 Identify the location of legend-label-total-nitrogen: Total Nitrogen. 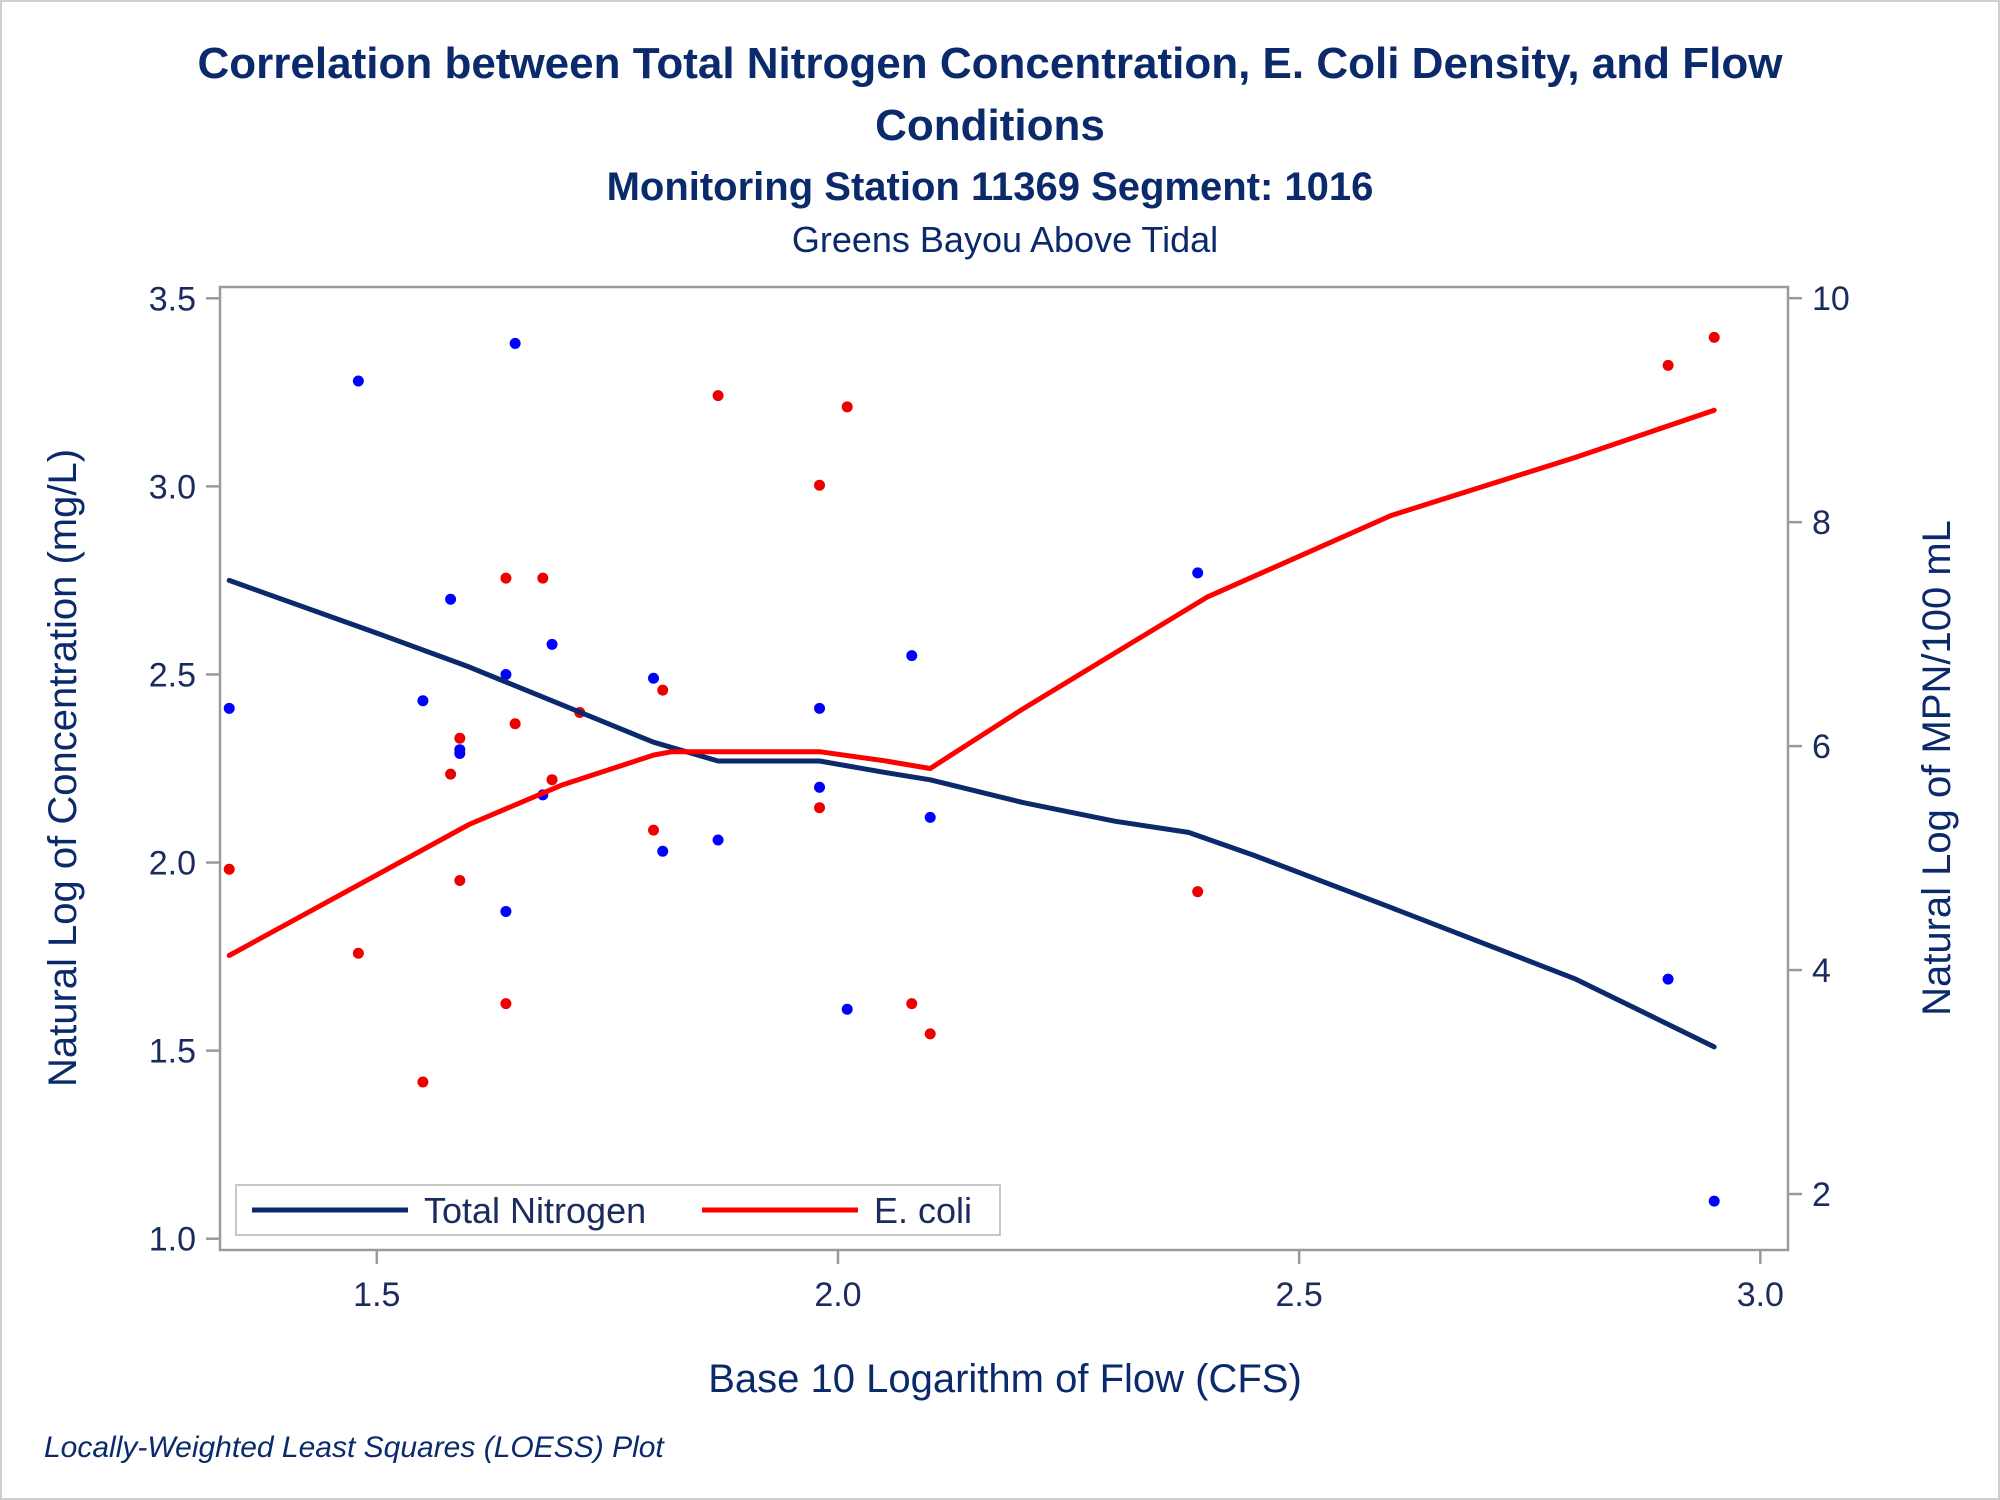
(535, 1210).